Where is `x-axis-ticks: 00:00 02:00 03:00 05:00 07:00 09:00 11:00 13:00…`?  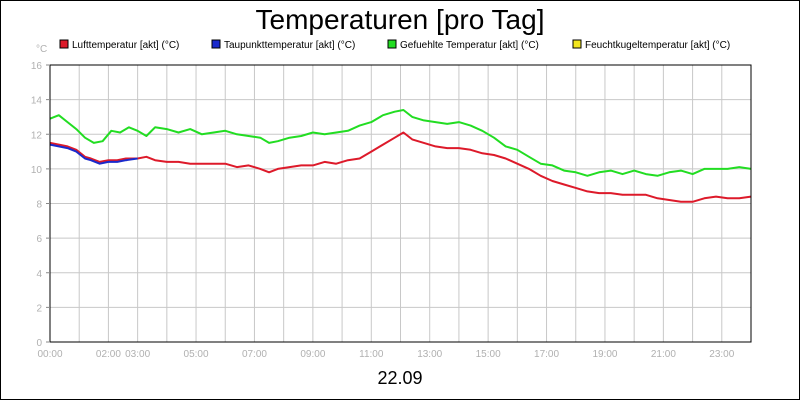 x-axis-ticks: 00:00 02:00 03:00 05:00 07:00 09:00 11:00 13:00… is located at coordinates (385, 354).